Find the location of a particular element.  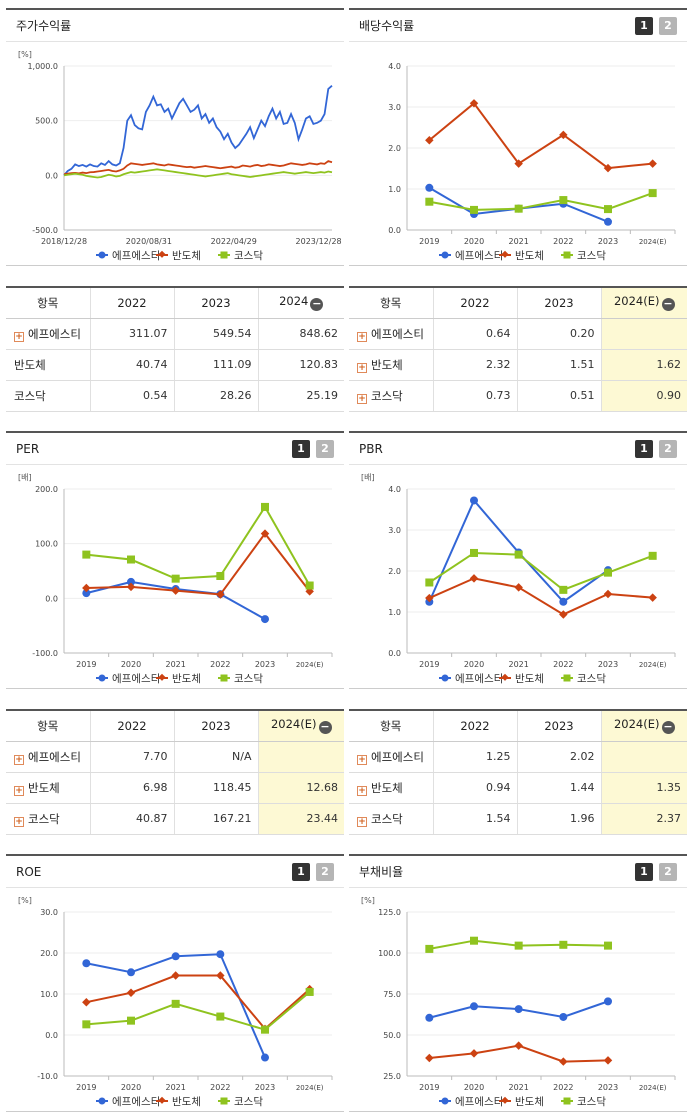

y-tick-label: 50.0 is located at coordinates (392, 1035).